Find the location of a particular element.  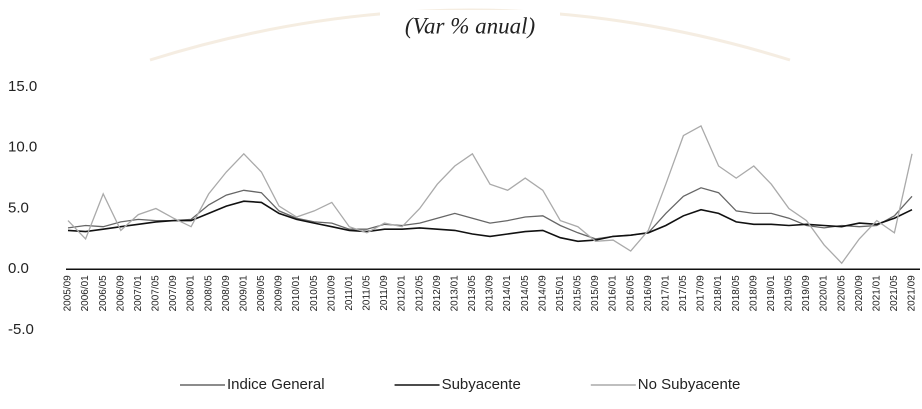

x-tick-label: 2020/05 is located at coordinates (841, 293).